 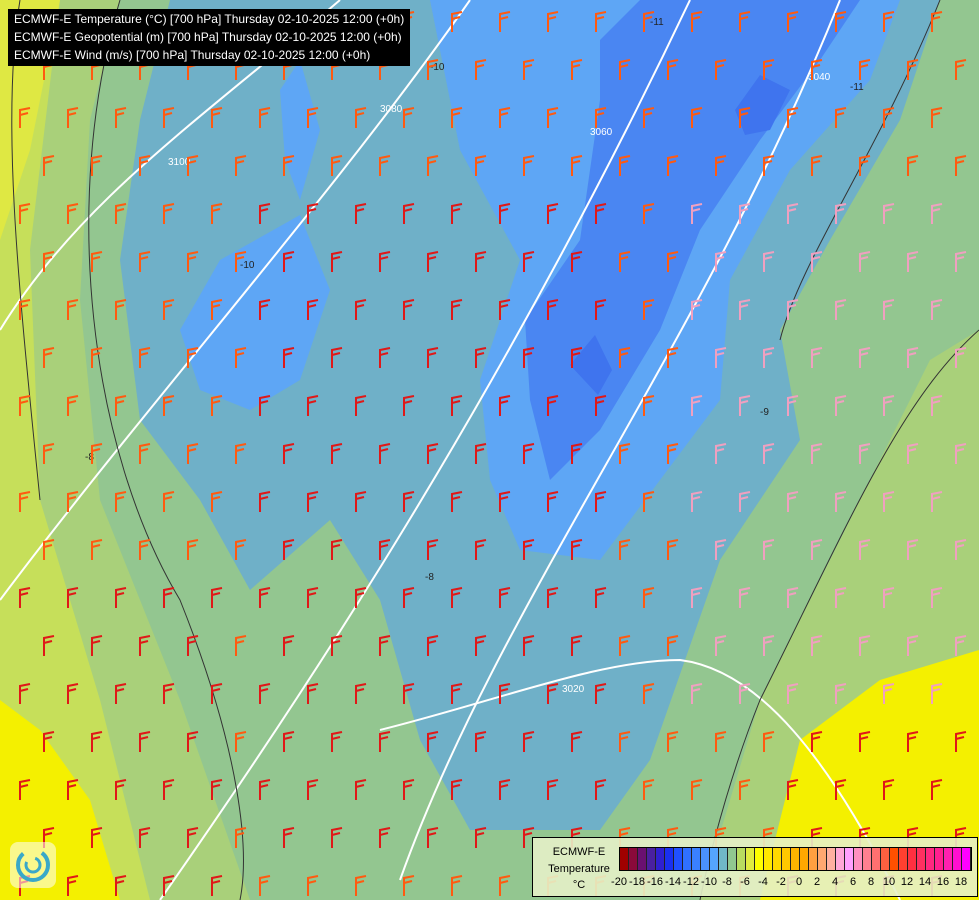 What do you see at coordinates (89, 457) in the screenshot?
I see `contour-label: -8` at bounding box center [89, 457].